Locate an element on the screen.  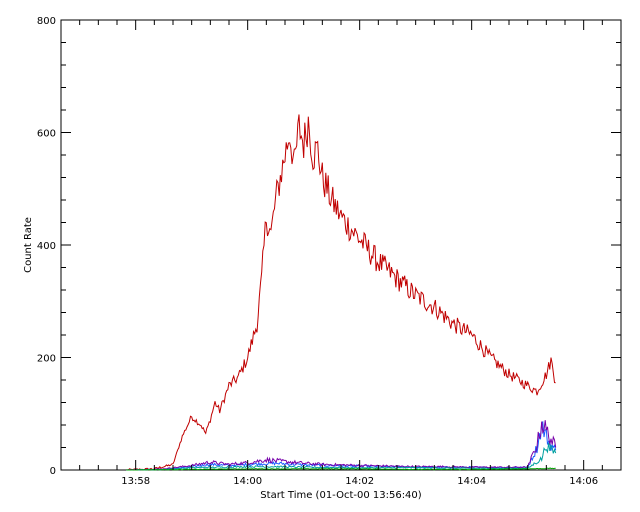
y-tick-label: 400 is located at coordinates (46, 246).